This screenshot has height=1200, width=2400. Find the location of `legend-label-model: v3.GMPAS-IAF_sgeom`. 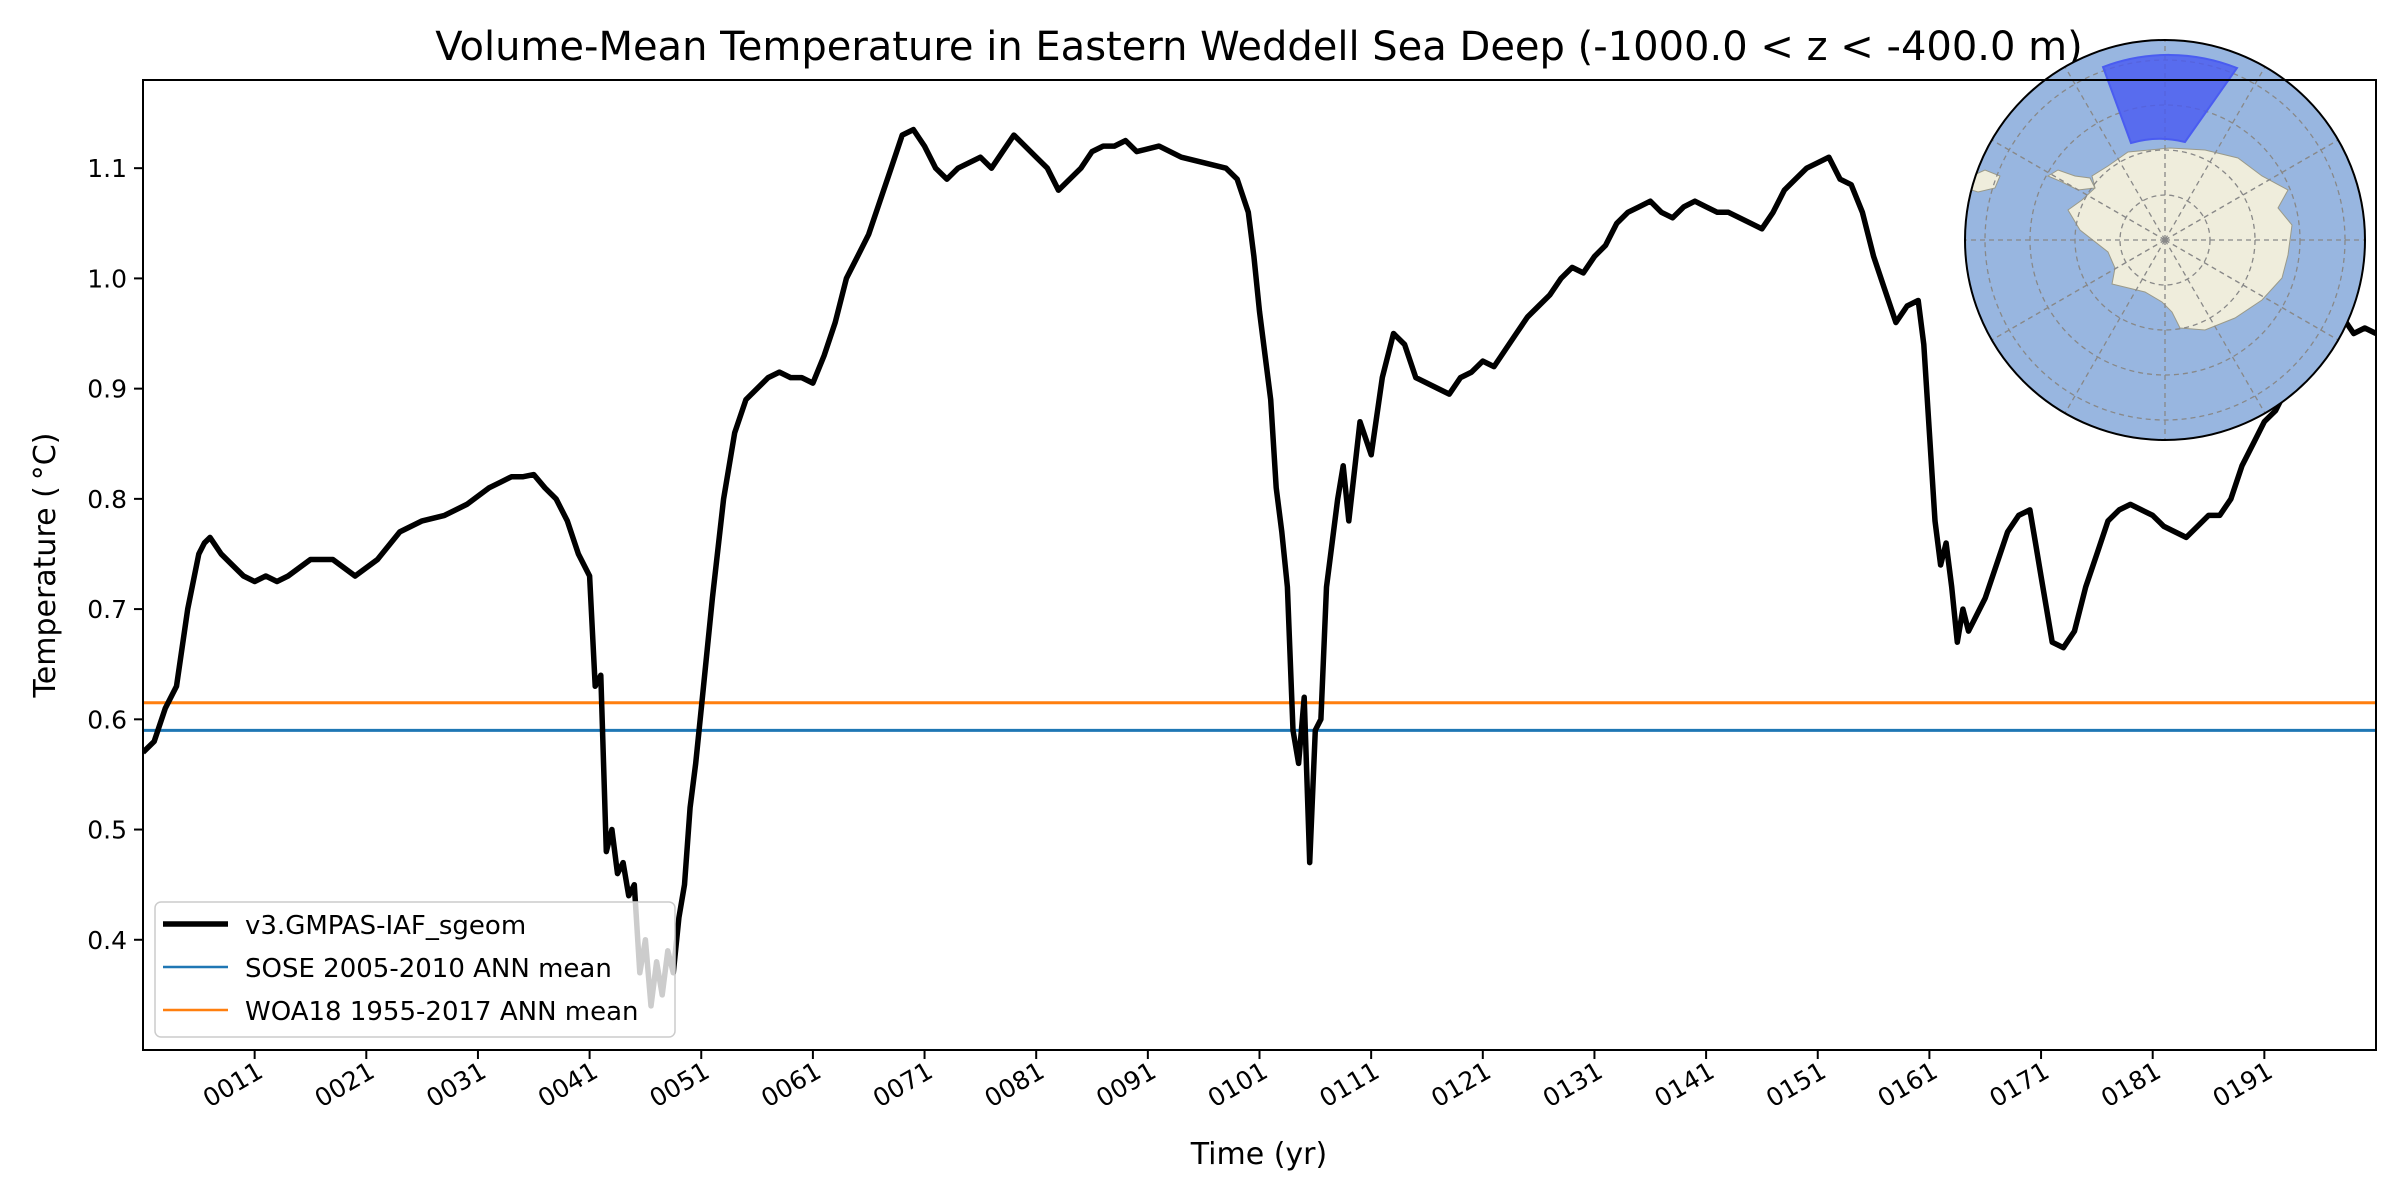

legend-label-model: v3.GMPAS-IAF_sgeom is located at coordinates (385, 926).